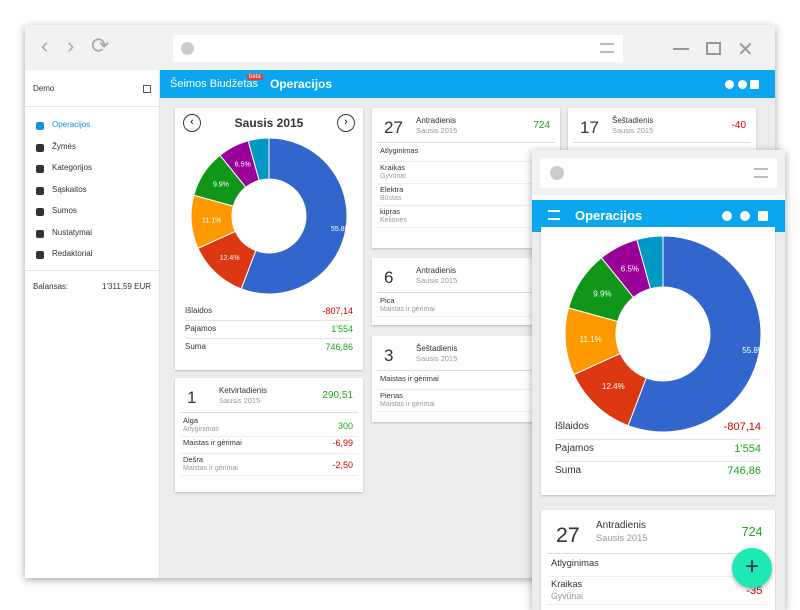 This screenshot has height=610, width=800. I want to click on balance-value: 1'311,59 EUR, so click(126, 286).